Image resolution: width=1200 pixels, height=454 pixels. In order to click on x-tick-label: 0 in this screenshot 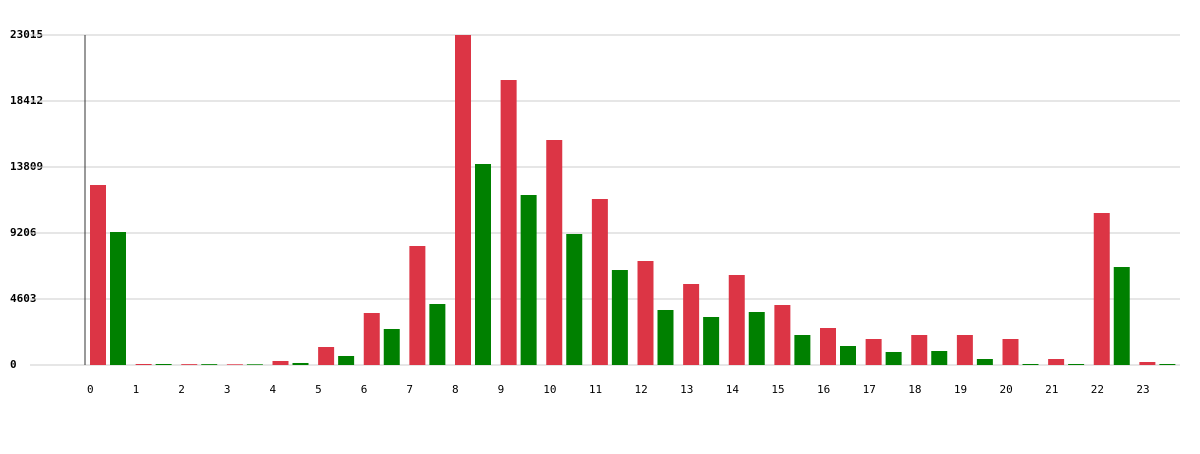, I will do `click(90, 389)`.